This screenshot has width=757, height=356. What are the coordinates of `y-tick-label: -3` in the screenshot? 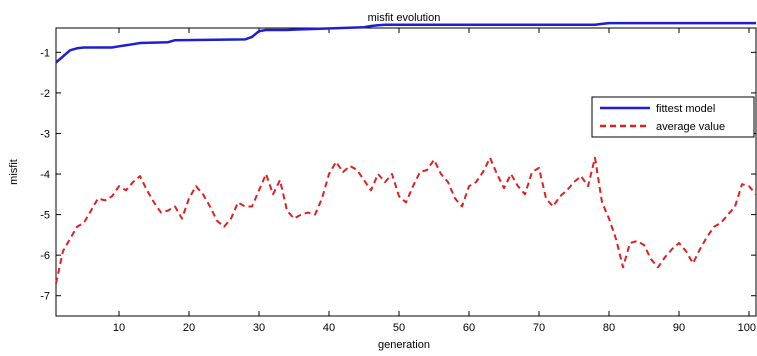 It's located at (45, 134).